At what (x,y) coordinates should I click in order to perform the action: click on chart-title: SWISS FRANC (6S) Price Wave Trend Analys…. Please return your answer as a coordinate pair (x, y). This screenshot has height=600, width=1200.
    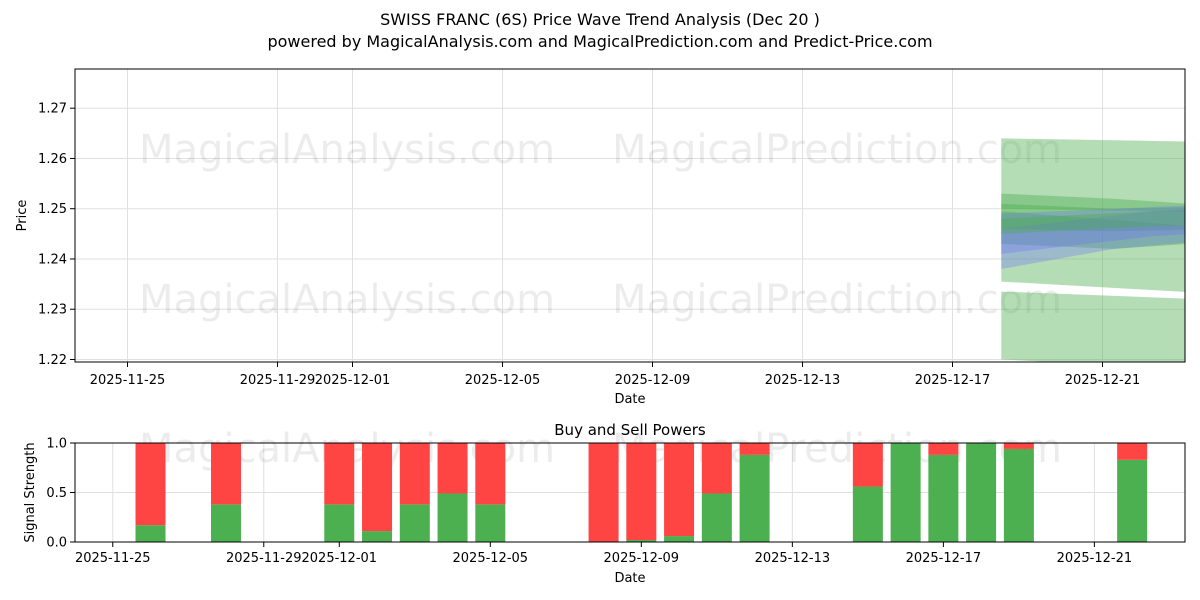
    Looking at the image, I should click on (600, 19).